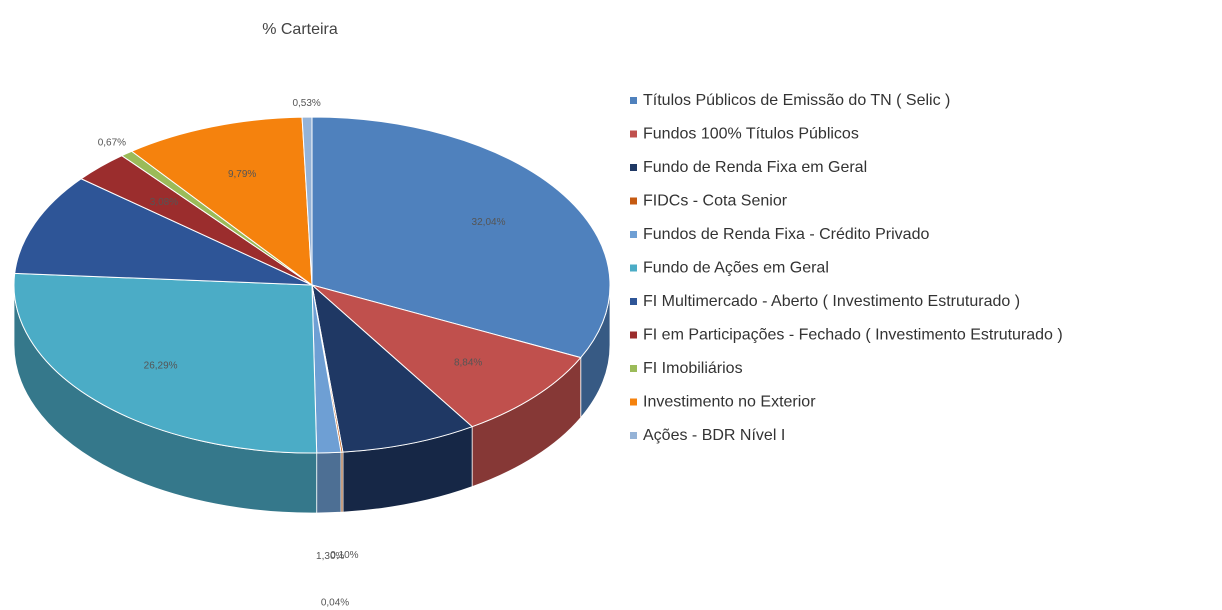 The image size is (1222, 610). What do you see at coordinates (242, 174) in the screenshot?
I see `data-label: 9,79%` at bounding box center [242, 174].